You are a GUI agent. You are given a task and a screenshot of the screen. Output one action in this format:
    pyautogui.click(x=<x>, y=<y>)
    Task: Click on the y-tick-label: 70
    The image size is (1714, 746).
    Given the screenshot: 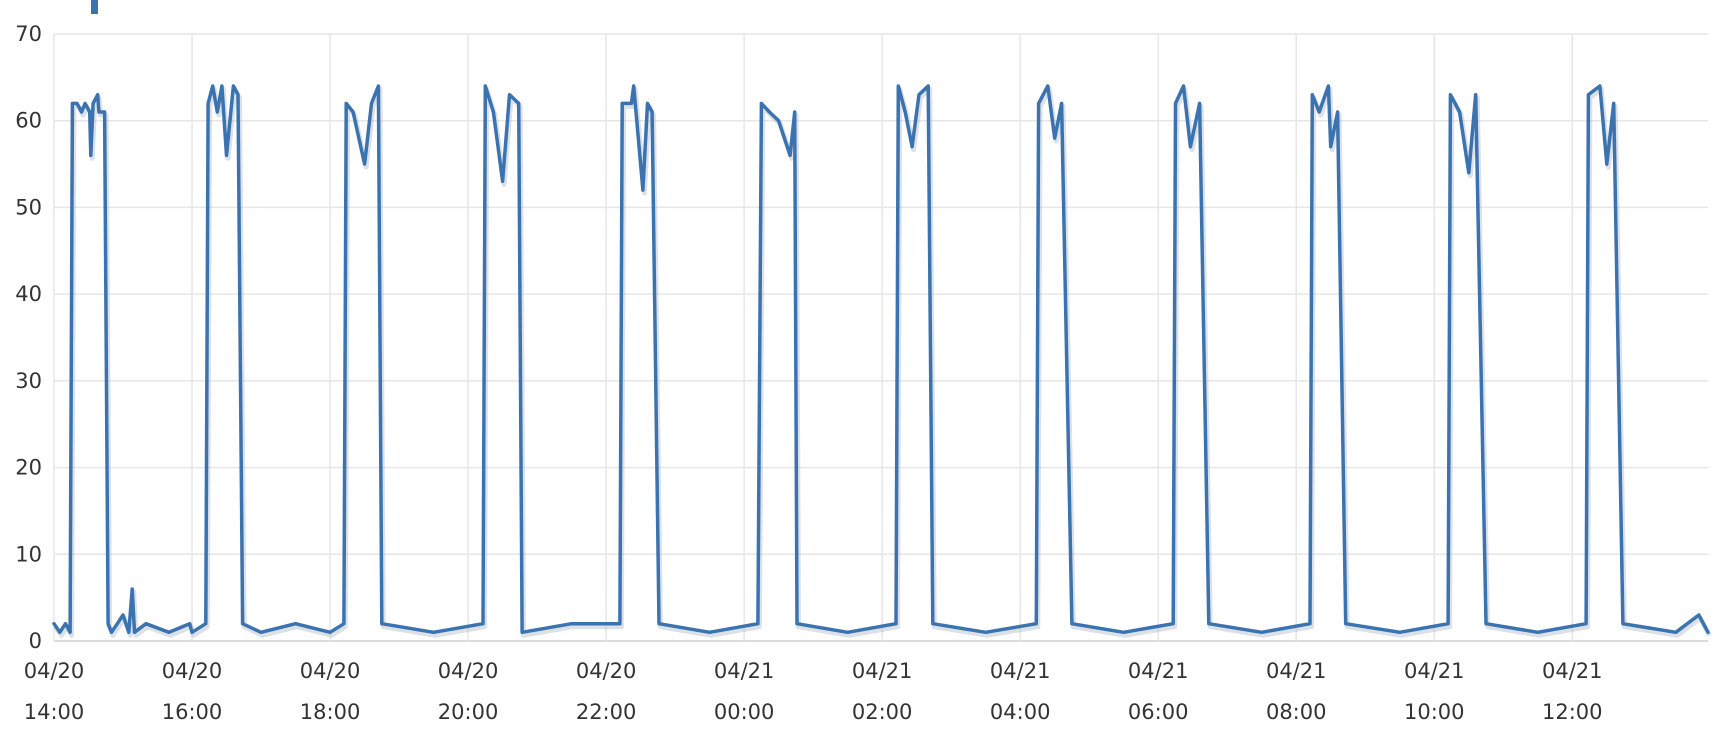 What is the action you would take?
    pyautogui.click(x=28, y=34)
    